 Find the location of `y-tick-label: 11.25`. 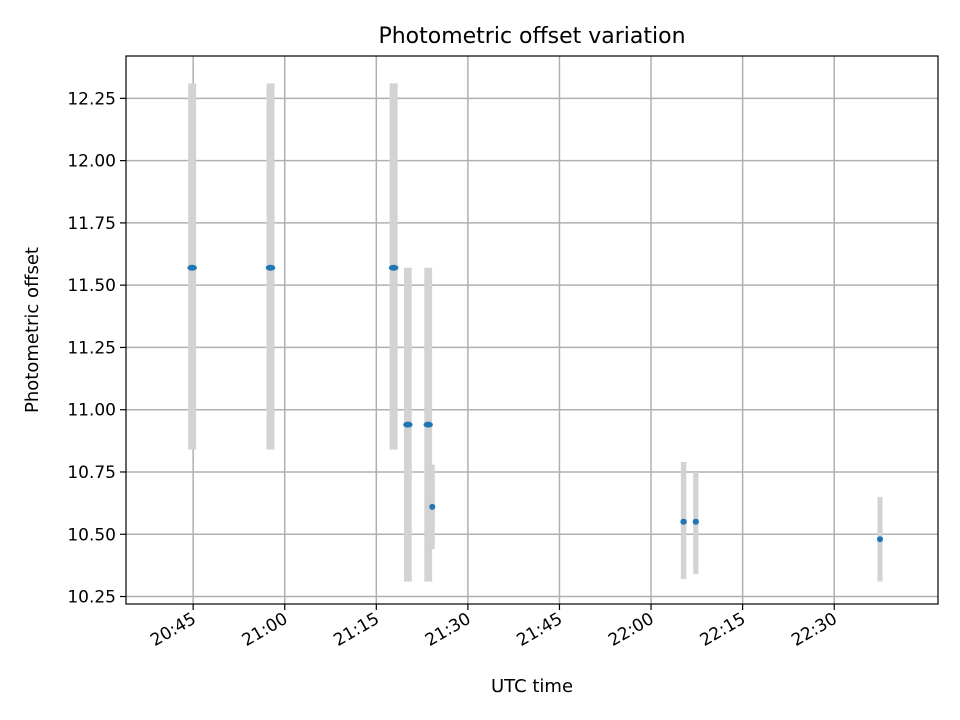

y-tick-label: 11.25 is located at coordinates (91, 348).